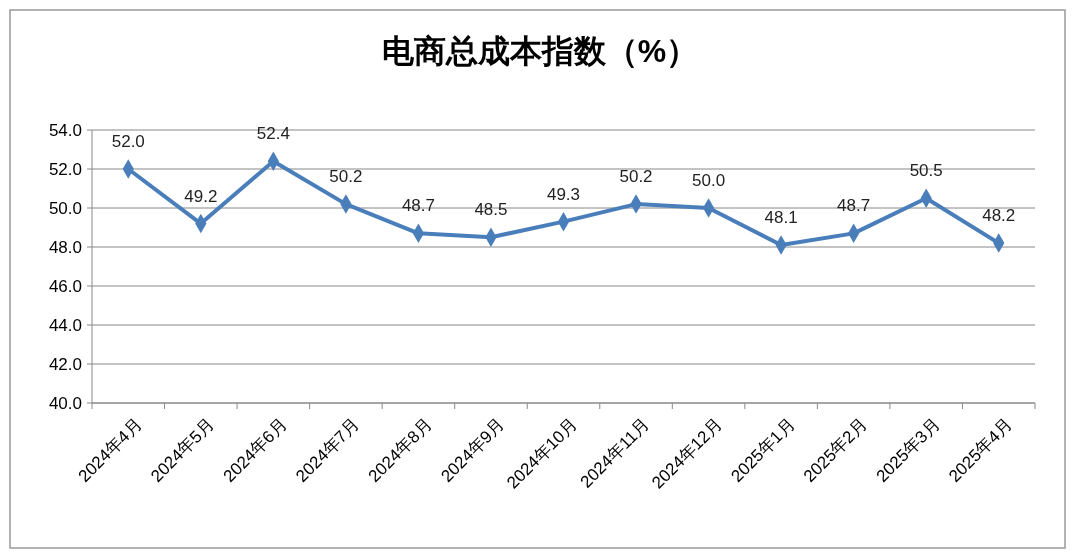 Image resolution: width=1080 pixels, height=557 pixels. What do you see at coordinates (926, 171) in the screenshot?
I see `data-label: 50.5` at bounding box center [926, 171].